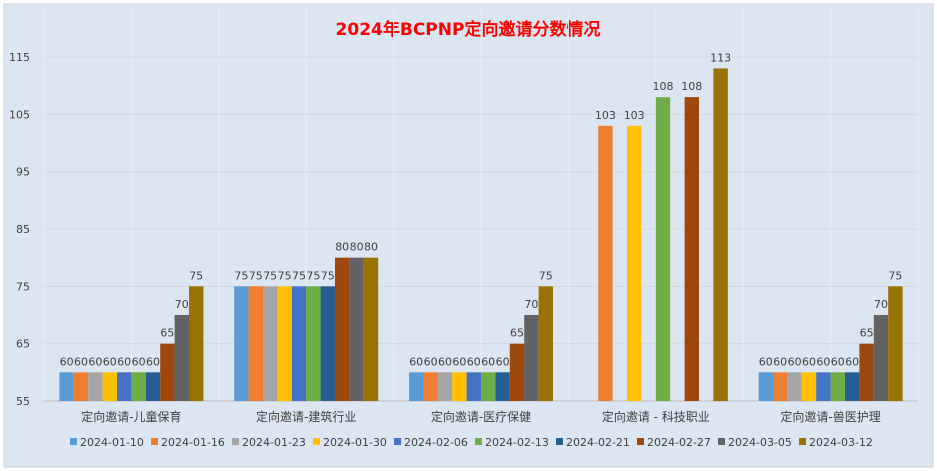 The width and height of the screenshot is (937, 471). What do you see at coordinates (634, 115) in the screenshot?
I see `data-label: 103` at bounding box center [634, 115].